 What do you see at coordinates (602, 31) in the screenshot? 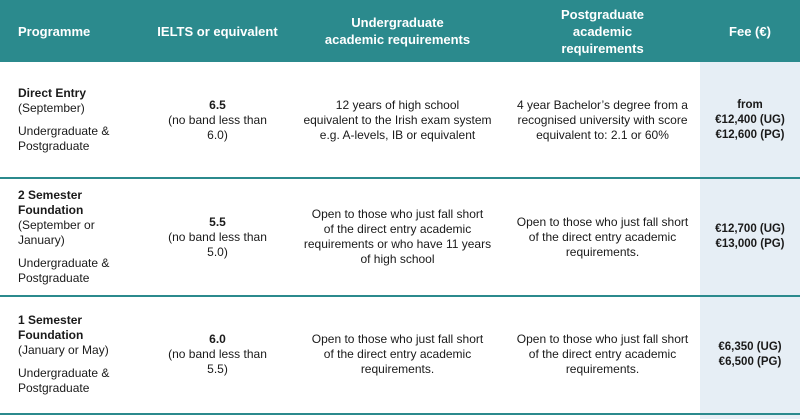
I see `header-pg-requirements: Postgraduate academic requirements` at bounding box center [602, 31].